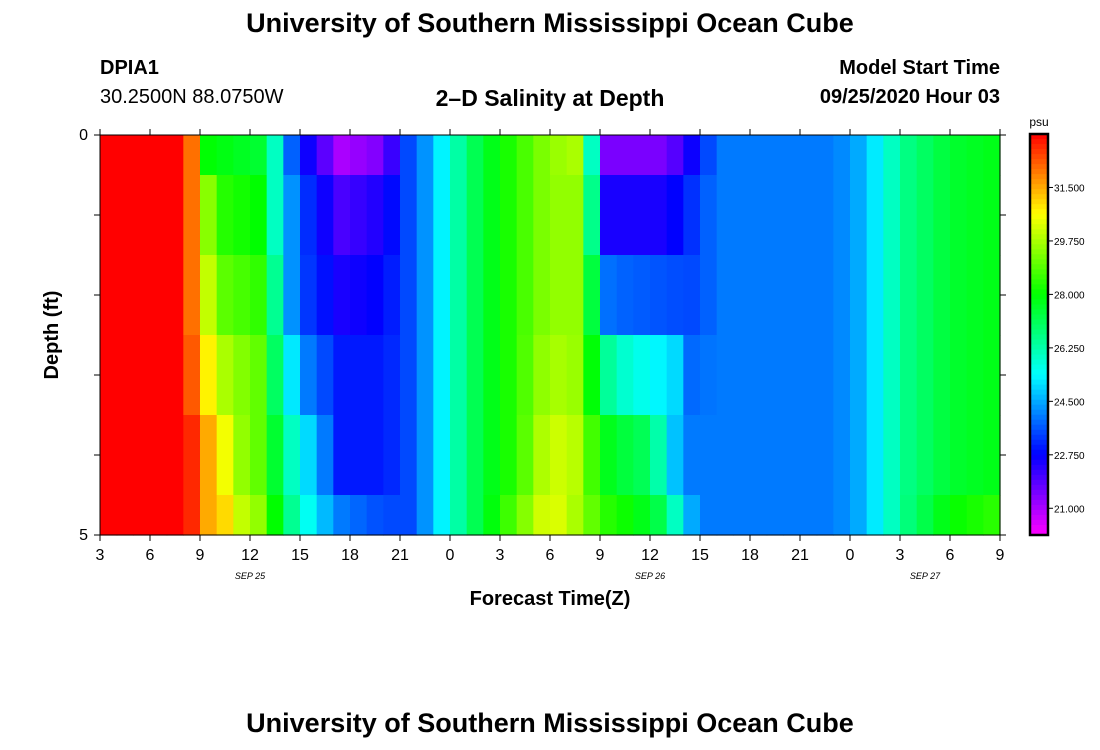 The image size is (1100, 750). What do you see at coordinates (750, 555) in the screenshot?
I see `x-tick-label: 18` at bounding box center [750, 555].